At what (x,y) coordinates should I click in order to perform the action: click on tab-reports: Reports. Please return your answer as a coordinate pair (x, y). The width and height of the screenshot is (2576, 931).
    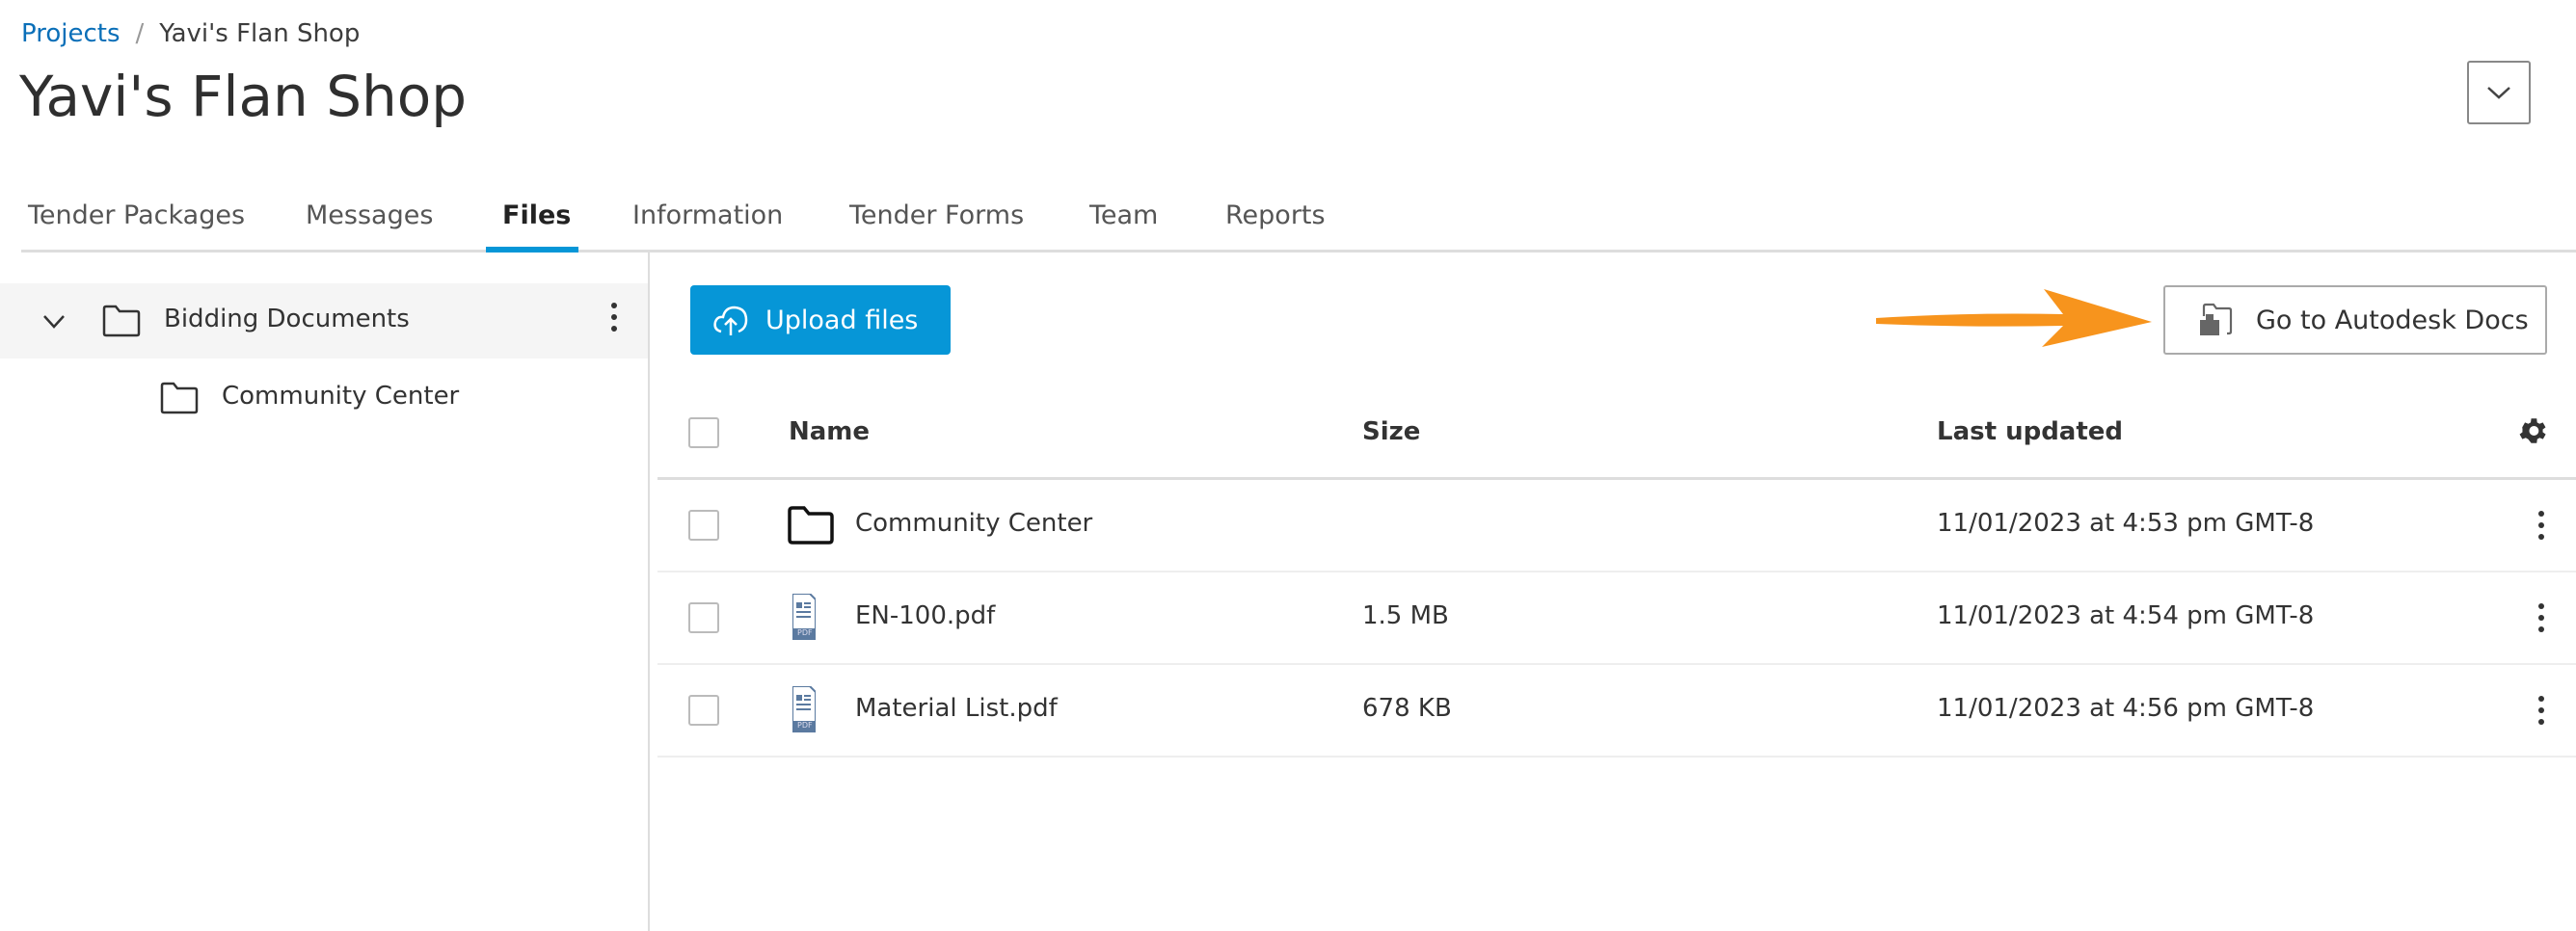
    Looking at the image, I should click on (1276, 215).